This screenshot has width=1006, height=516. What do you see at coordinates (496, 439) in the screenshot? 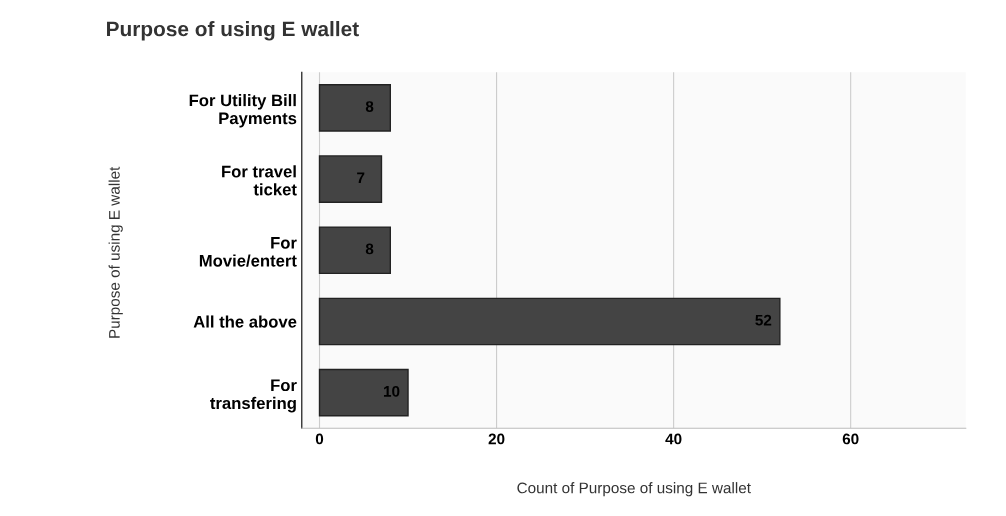
I see `x-tick-label: 20` at bounding box center [496, 439].